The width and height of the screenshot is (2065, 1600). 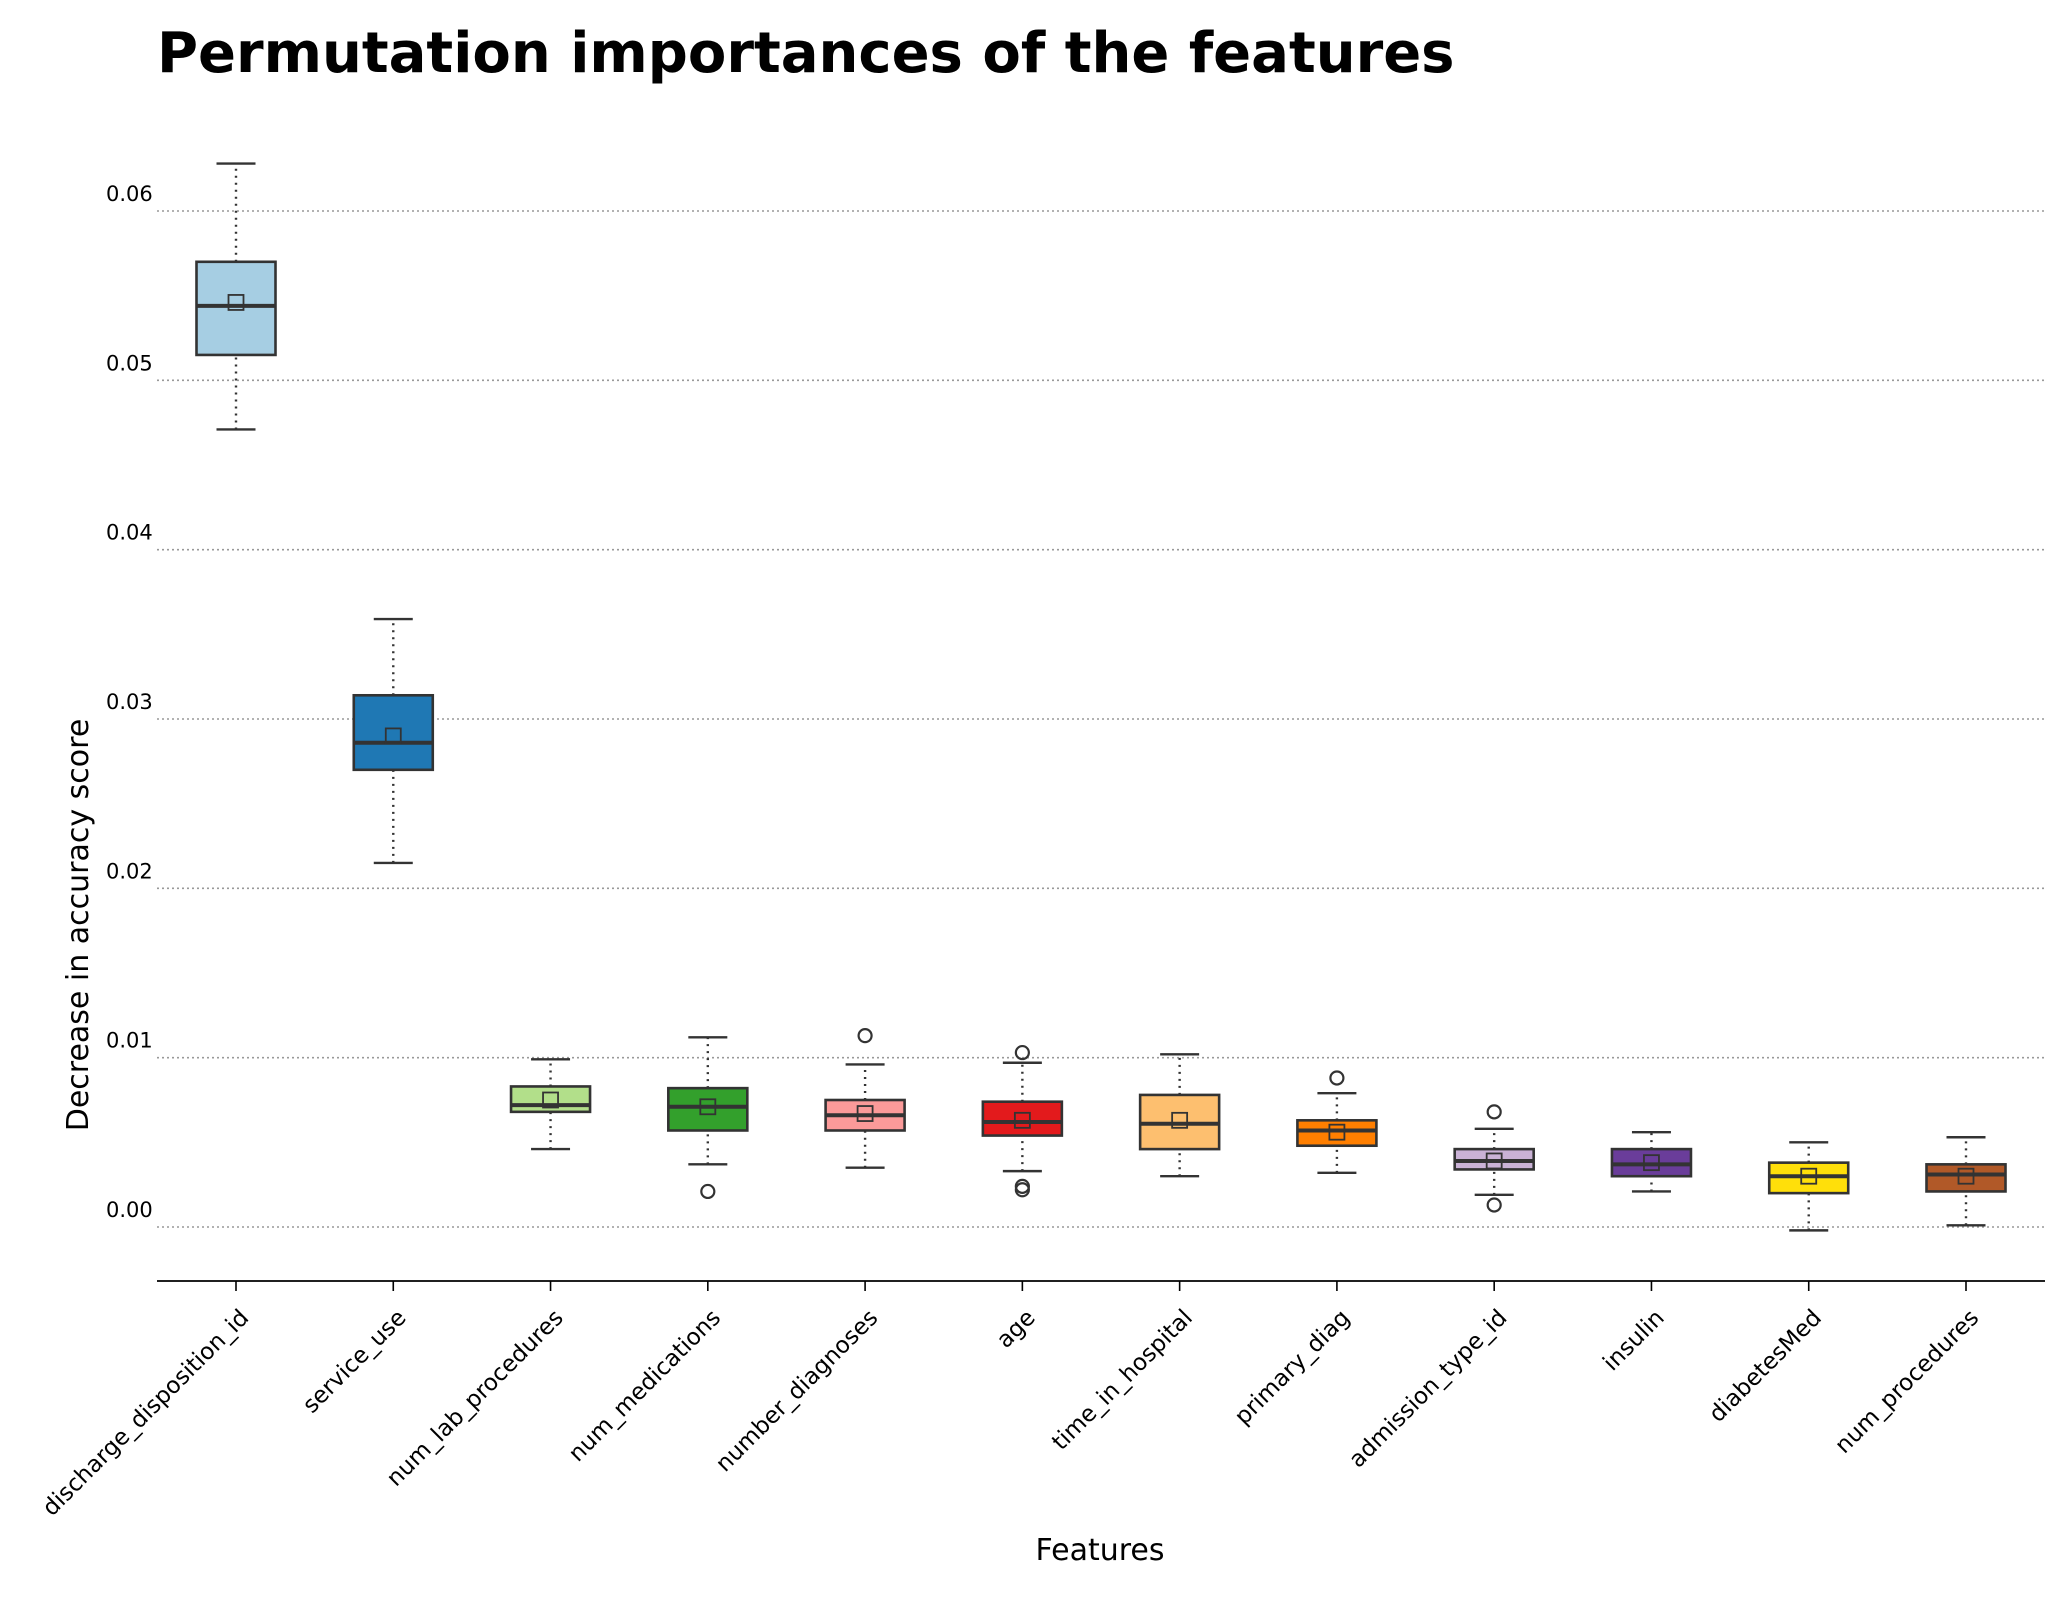 What do you see at coordinates (1292, 1367) in the screenshot?
I see `x-tick-label: primary_diag` at bounding box center [1292, 1367].